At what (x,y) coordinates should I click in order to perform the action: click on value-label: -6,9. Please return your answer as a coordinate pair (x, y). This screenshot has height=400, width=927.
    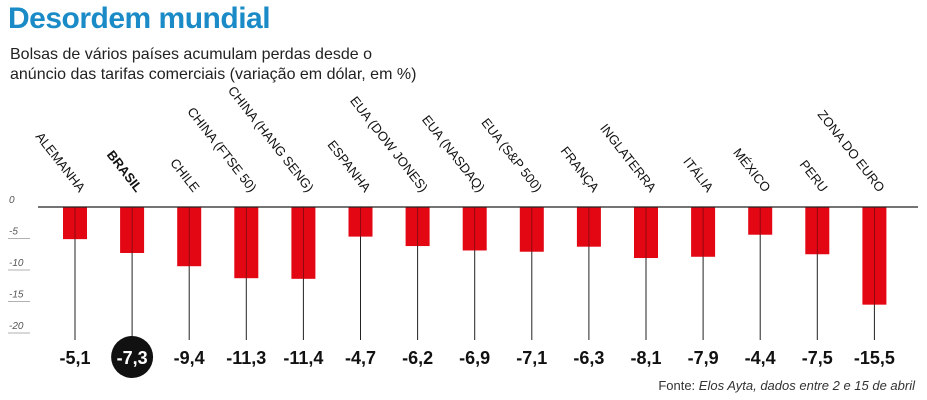
    Looking at the image, I should click on (474, 358).